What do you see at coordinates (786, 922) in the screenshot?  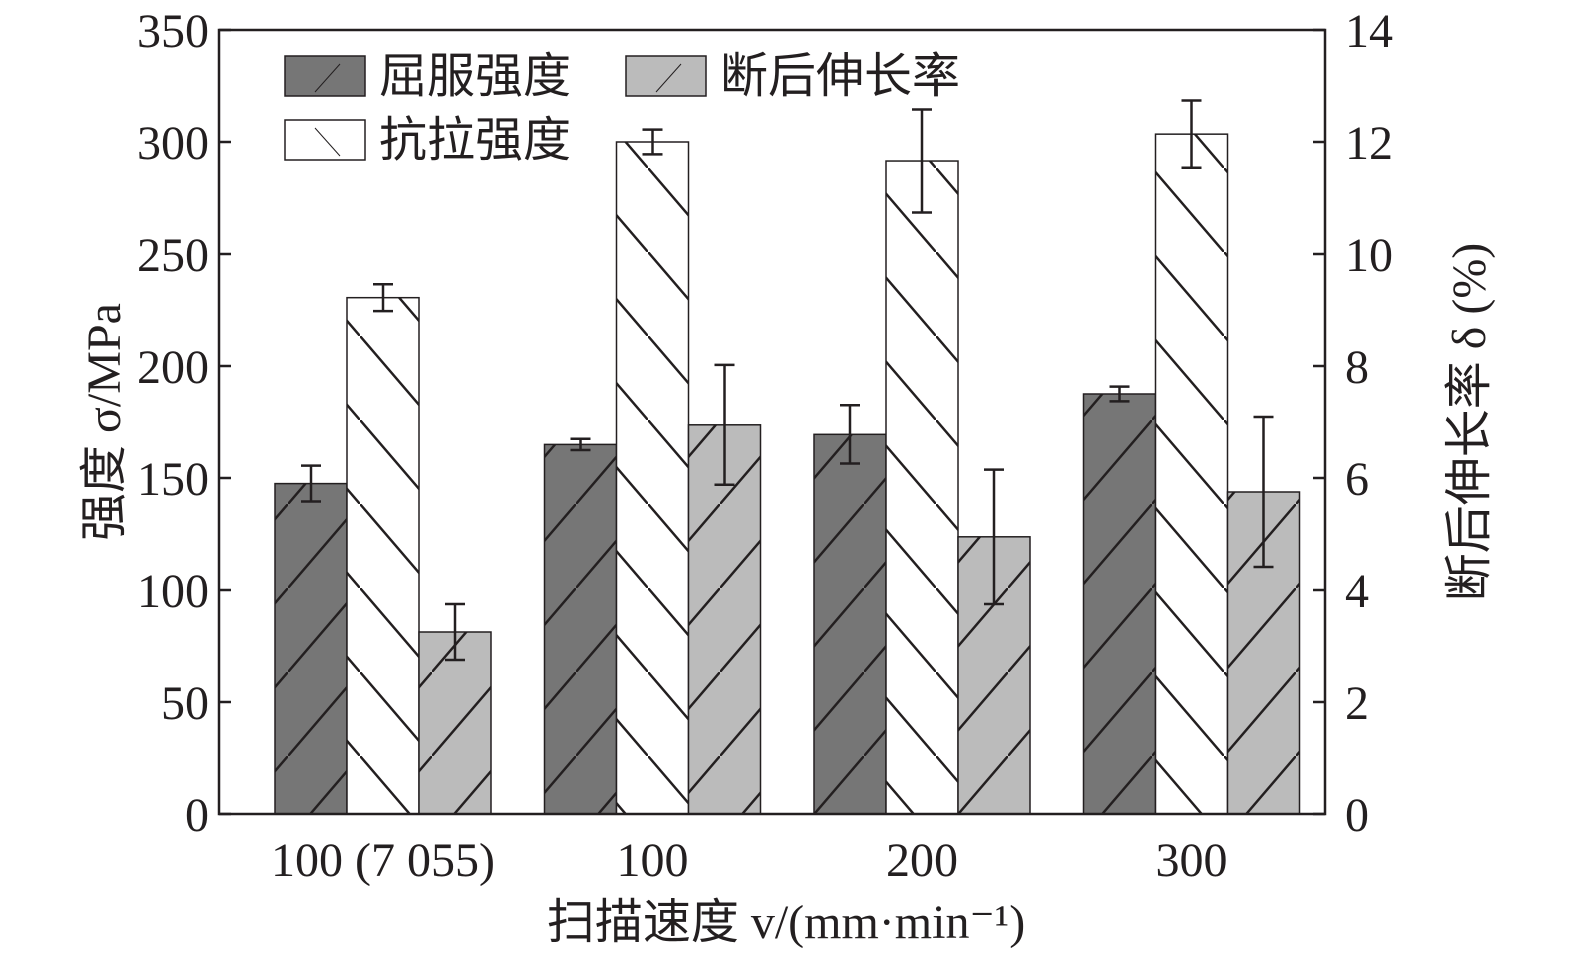 I see `x-axis-label: 扫描速度 v/(mm·min⁻¹)` at bounding box center [786, 922].